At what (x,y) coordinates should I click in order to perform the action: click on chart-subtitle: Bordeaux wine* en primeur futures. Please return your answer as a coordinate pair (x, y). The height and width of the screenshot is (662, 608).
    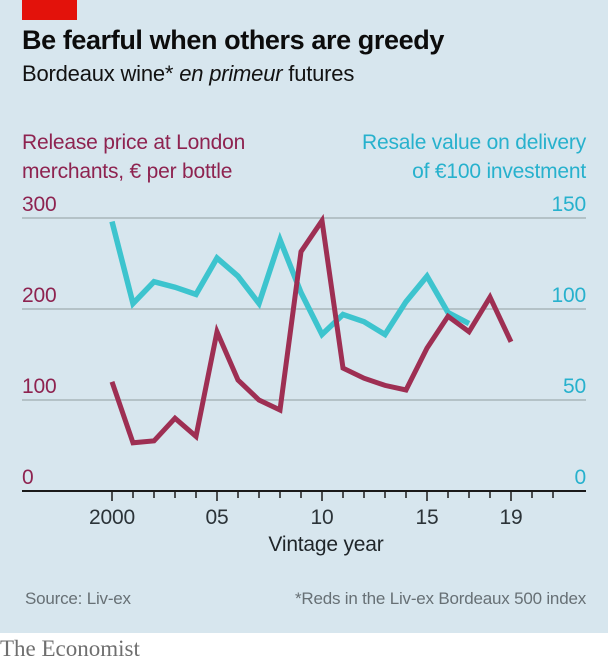
    Looking at the image, I should click on (302, 74).